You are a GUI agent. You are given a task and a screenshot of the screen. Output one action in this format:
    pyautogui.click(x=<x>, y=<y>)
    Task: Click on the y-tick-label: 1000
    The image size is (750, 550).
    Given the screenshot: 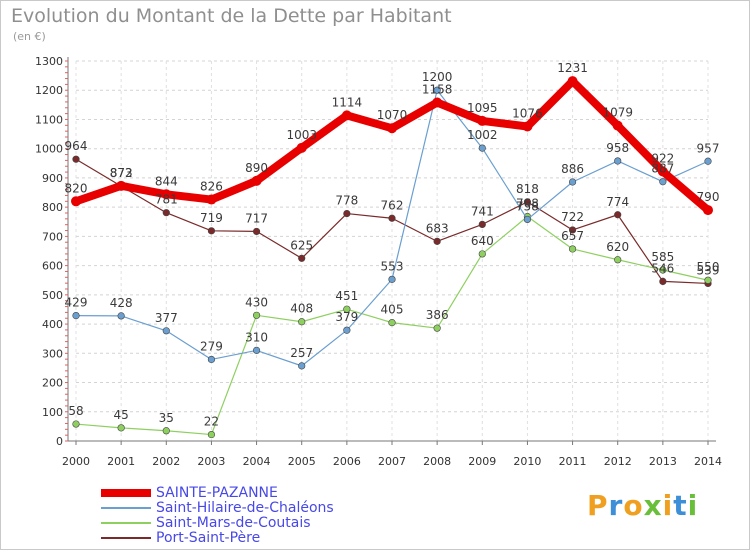 What is the action you would take?
    pyautogui.click(x=49, y=149)
    